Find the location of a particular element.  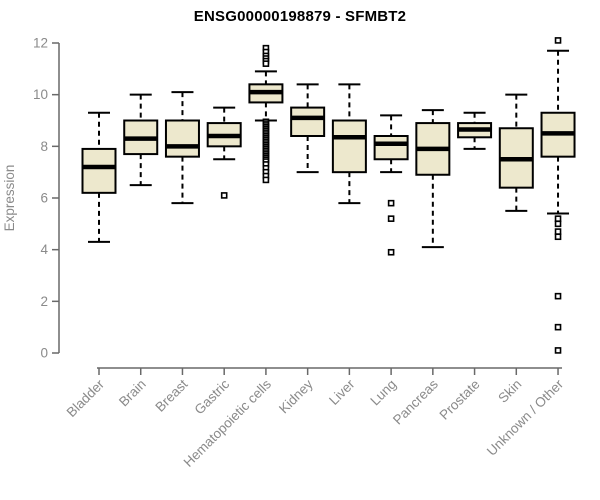

x-tick-label: Bladder is located at coordinates (86, 398).